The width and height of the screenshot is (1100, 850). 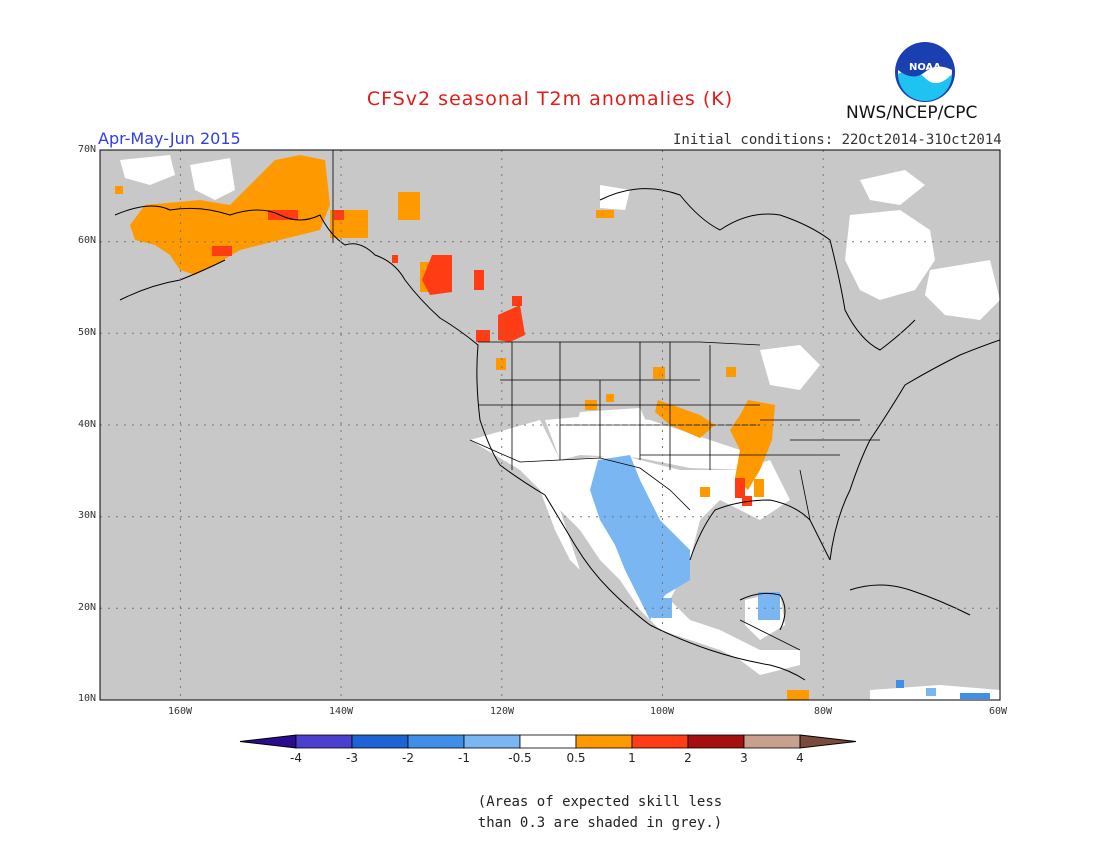 I want to click on map-title: CFSv2 seasonal T2m anomalies (K), so click(x=550, y=99).